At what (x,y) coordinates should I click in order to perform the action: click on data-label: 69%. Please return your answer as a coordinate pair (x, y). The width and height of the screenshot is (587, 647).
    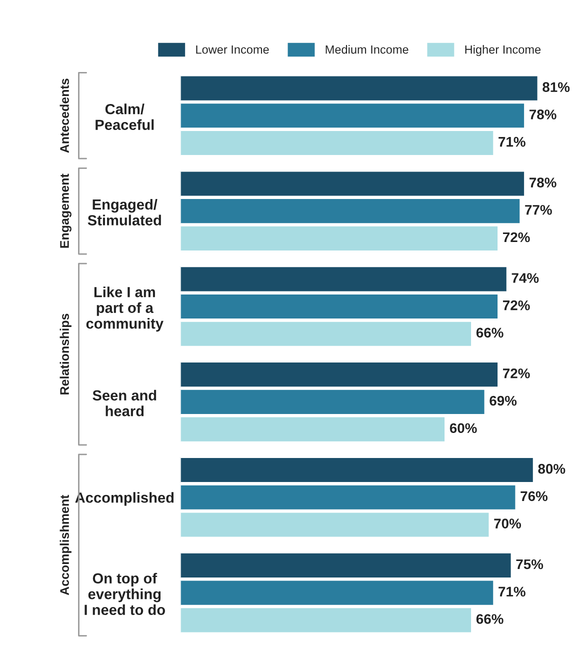
    Looking at the image, I should click on (503, 401).